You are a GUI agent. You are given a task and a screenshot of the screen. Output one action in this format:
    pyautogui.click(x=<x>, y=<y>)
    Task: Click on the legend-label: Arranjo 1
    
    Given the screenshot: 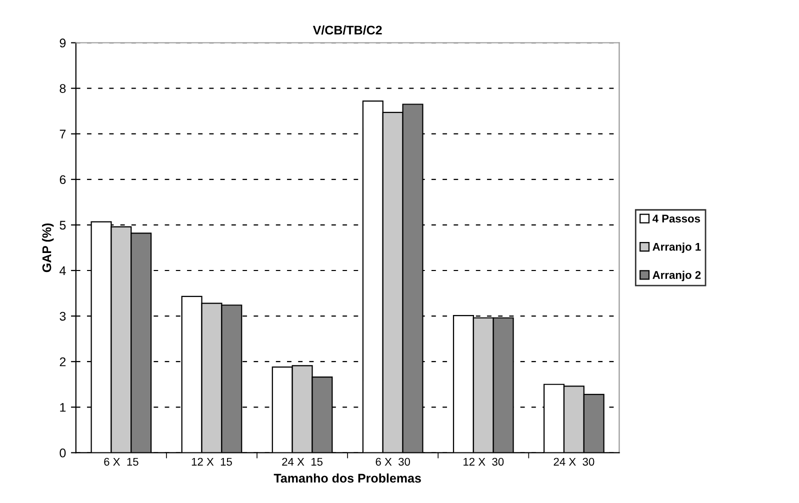 What is the action you would take?
    pyautogui.click(x=676, y=247)
    